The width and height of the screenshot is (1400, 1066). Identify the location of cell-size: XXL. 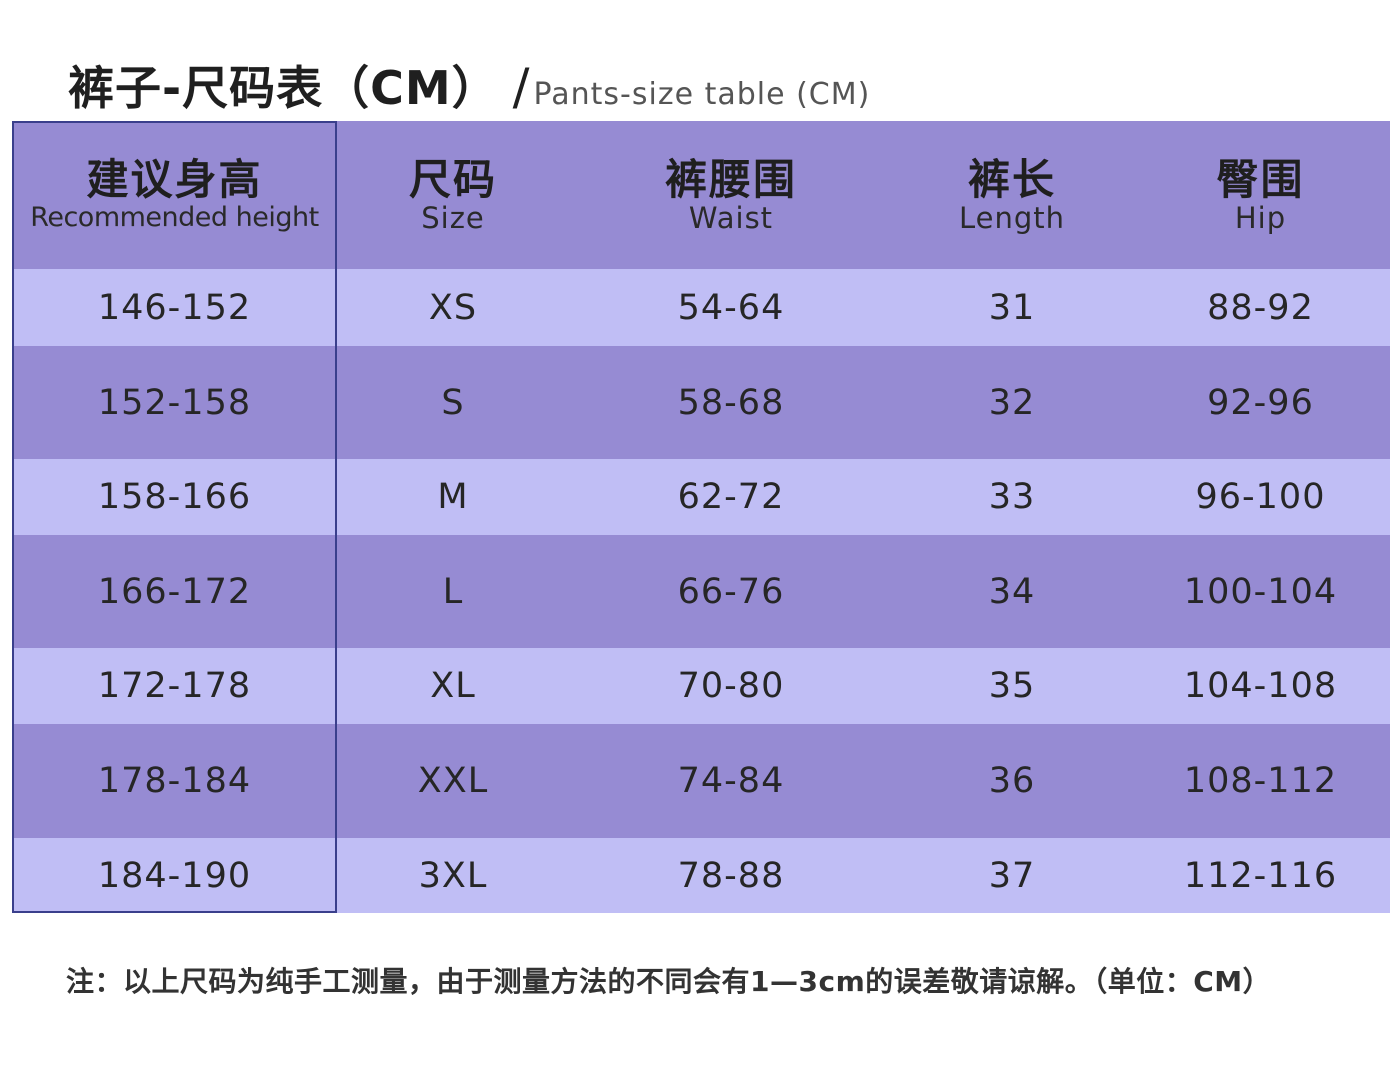
(453, 781).